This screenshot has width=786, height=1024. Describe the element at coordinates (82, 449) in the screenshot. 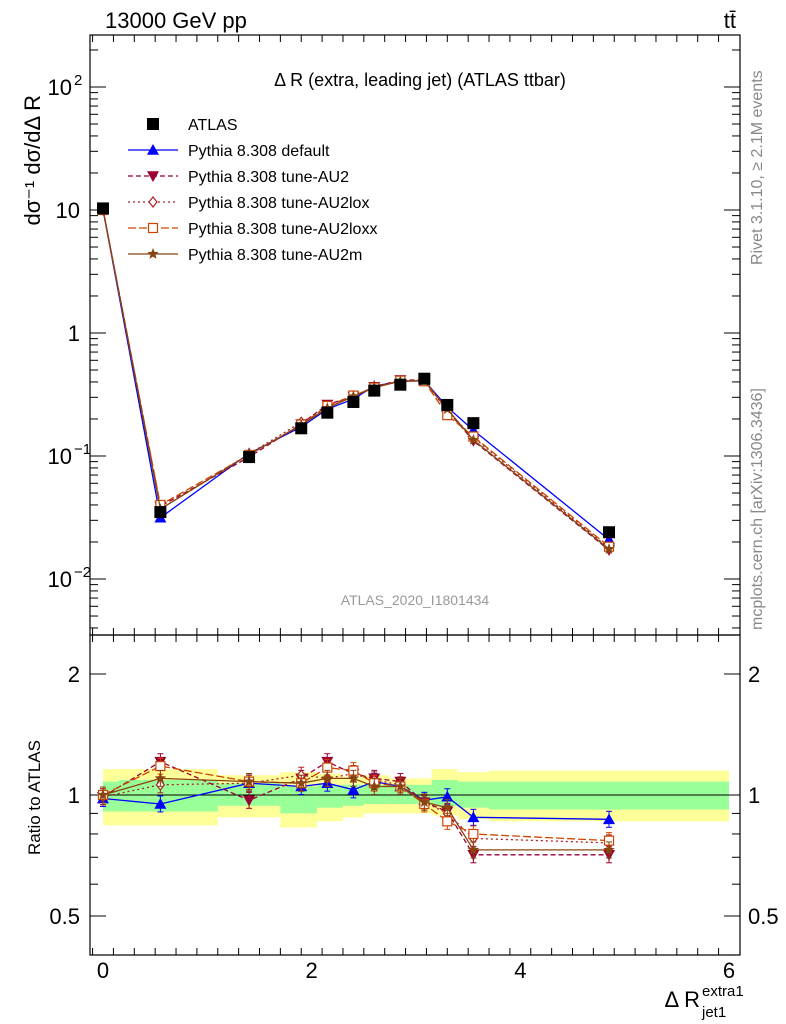

I see `main-y-tick-exponent: −1` at that location.